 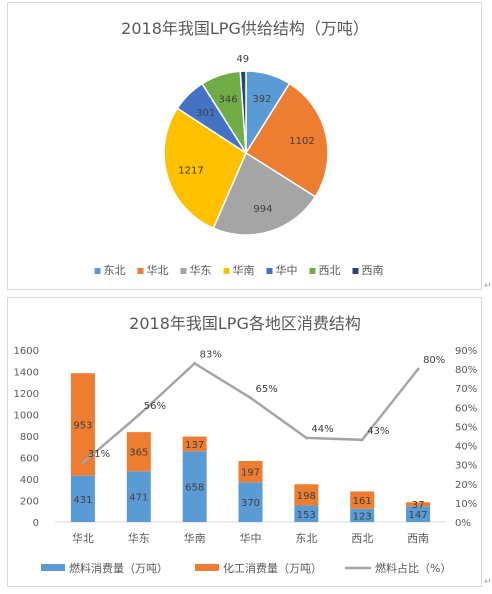 What do you see at coordinates (139, 538) in the screenshot?
I see `x-tick-label: 华东` at bounding box center [139, 538].